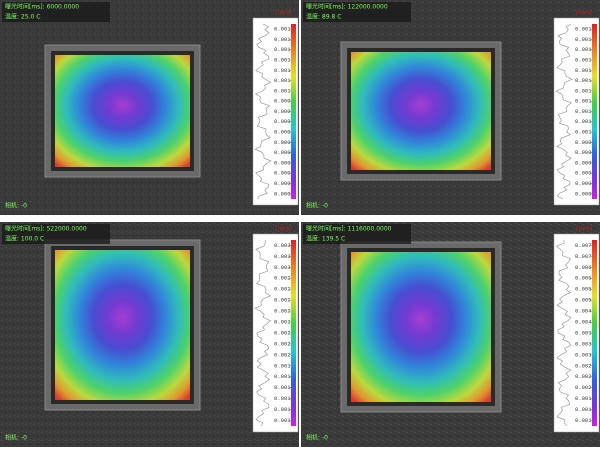 This screenshot has width=600, height=451. What do you see at coordinates (22, 17) in the screenshot?
I see `temperature-label: 温度: 25.0 C` at bounding box center [22, 17].